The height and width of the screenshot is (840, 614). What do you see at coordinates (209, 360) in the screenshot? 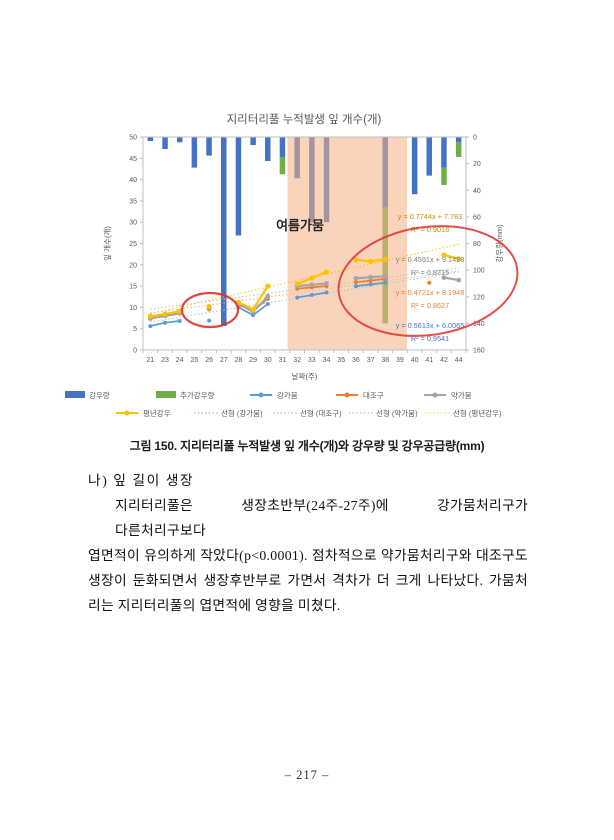
I see `svg-text: 26` at bounding box center [209, 360].